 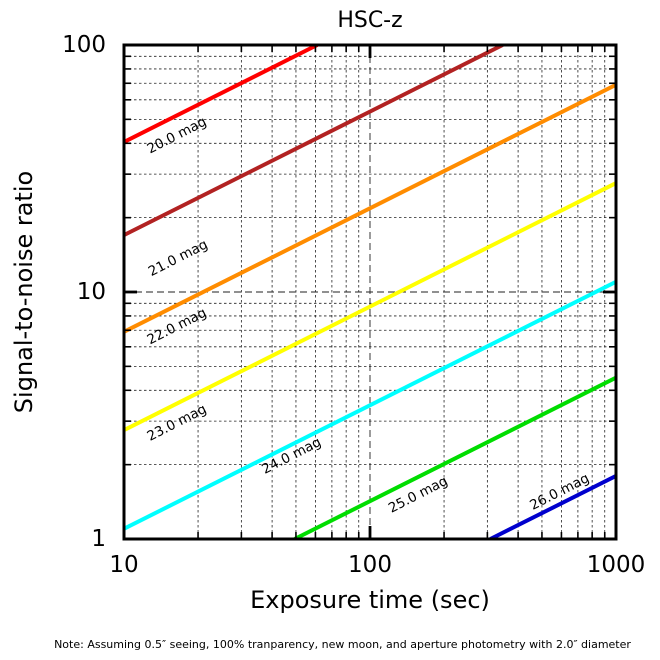 I want to click on series-label-20.0-mag: 20.0 mag, so click(x=177, y=135).